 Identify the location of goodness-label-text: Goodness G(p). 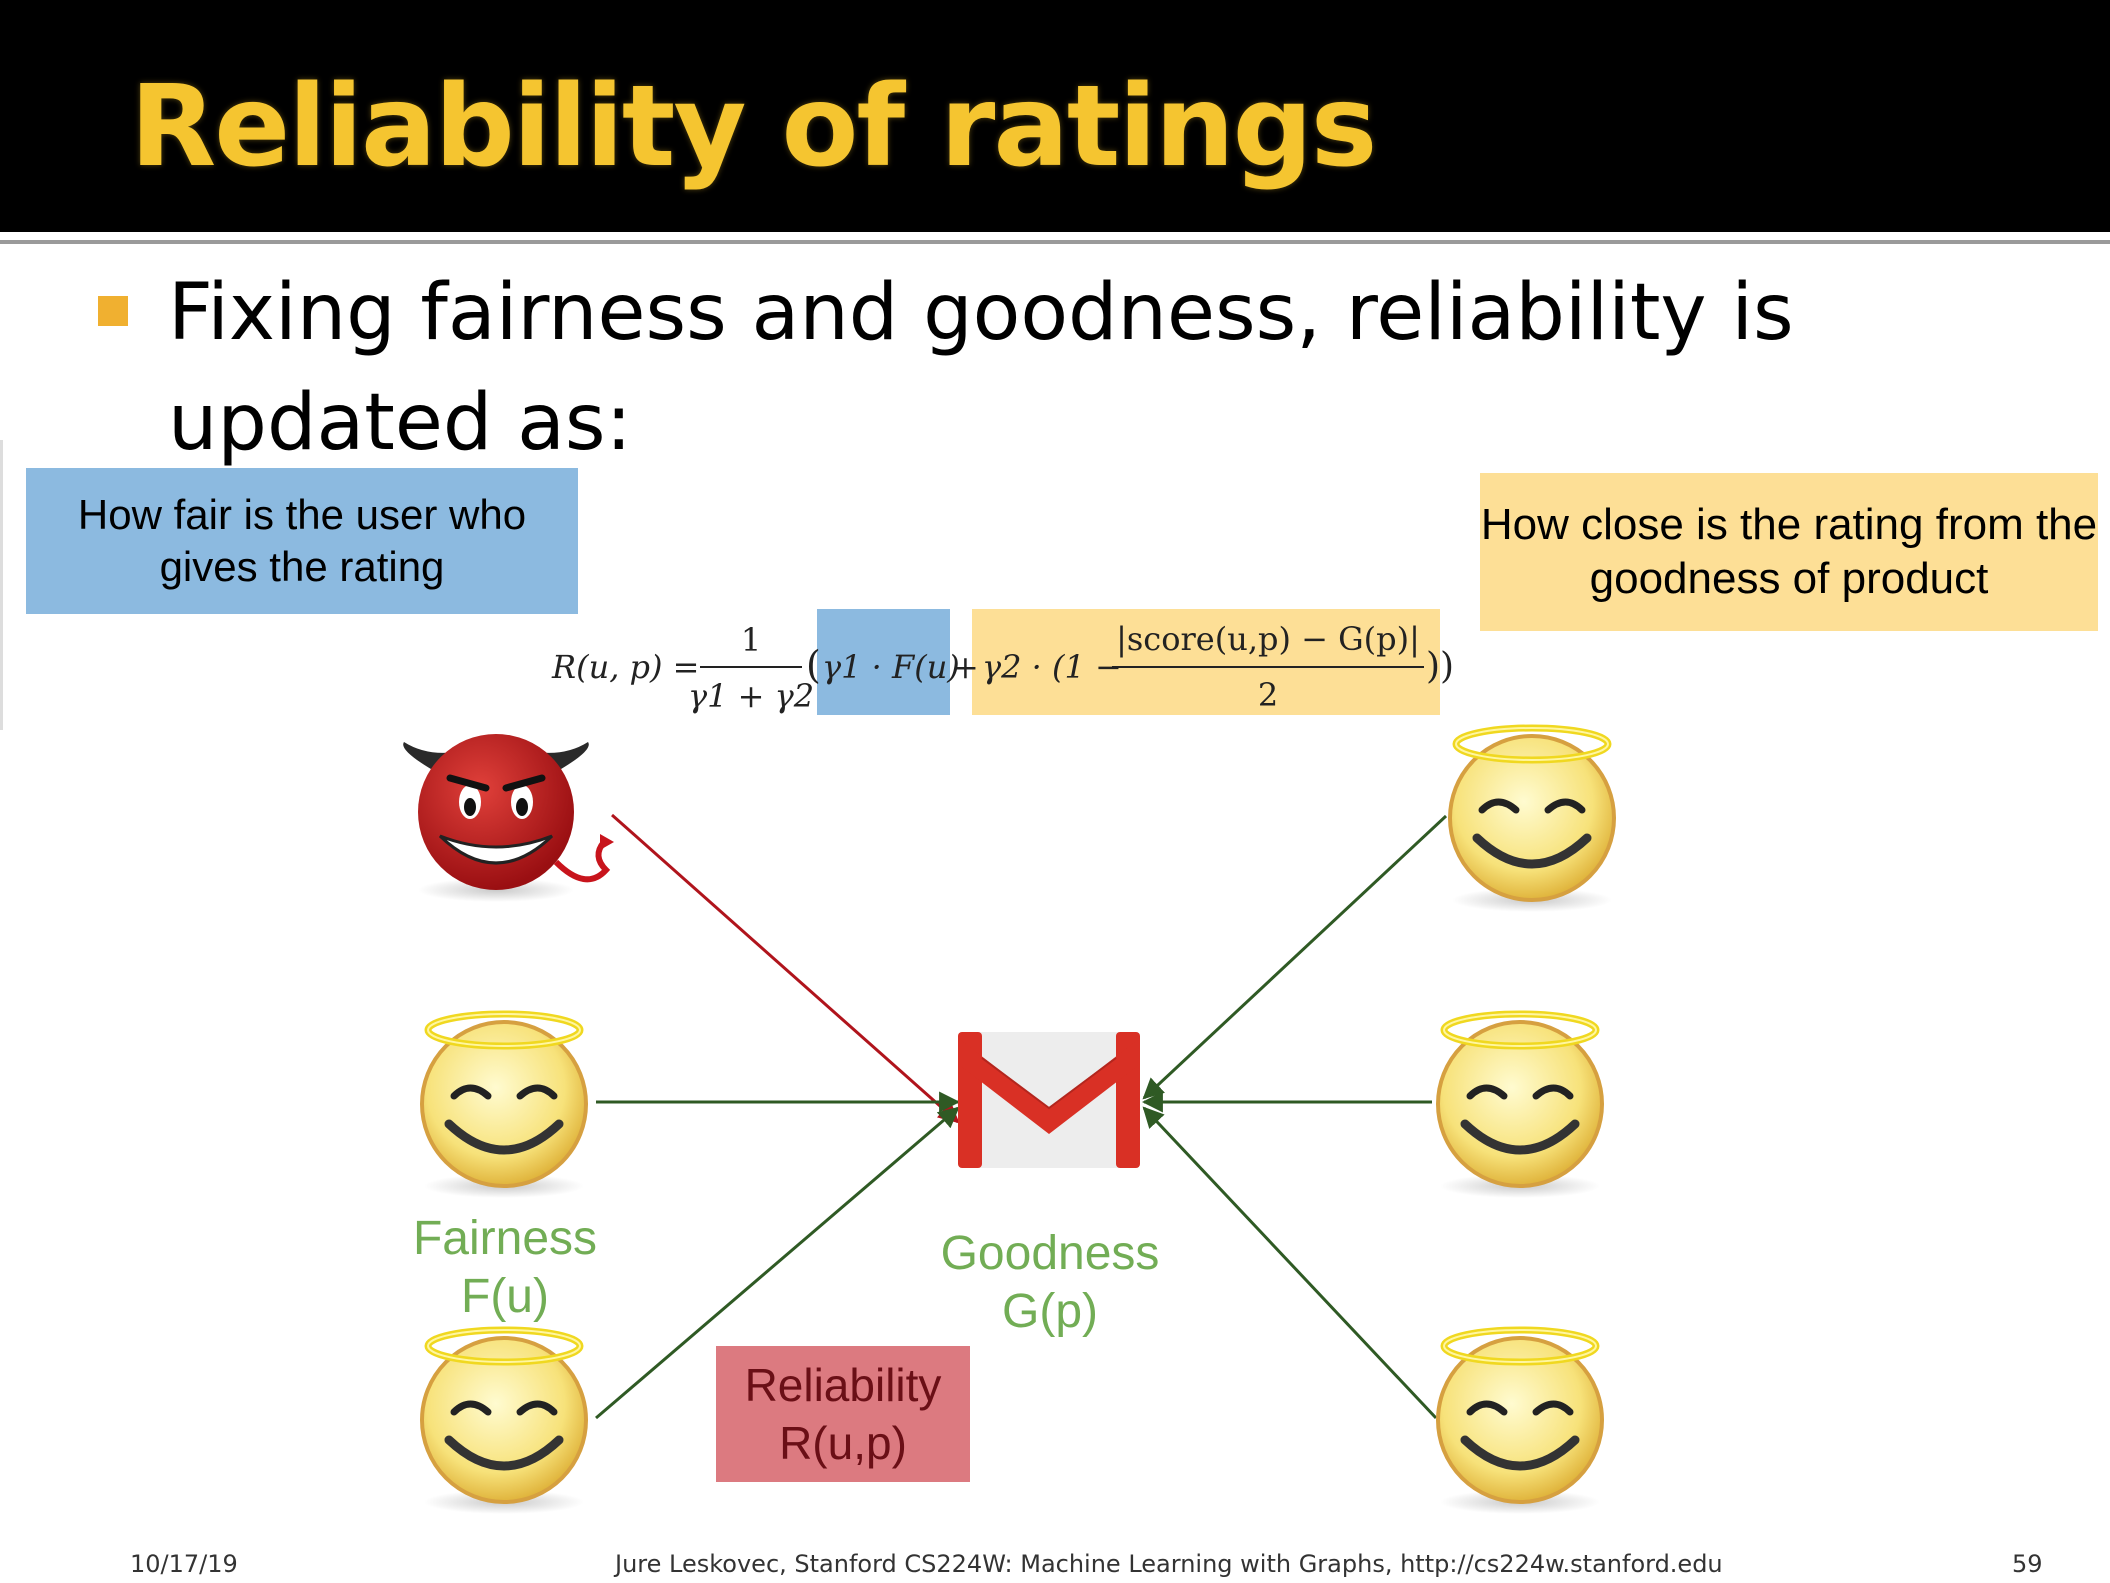
(1050, 1282).